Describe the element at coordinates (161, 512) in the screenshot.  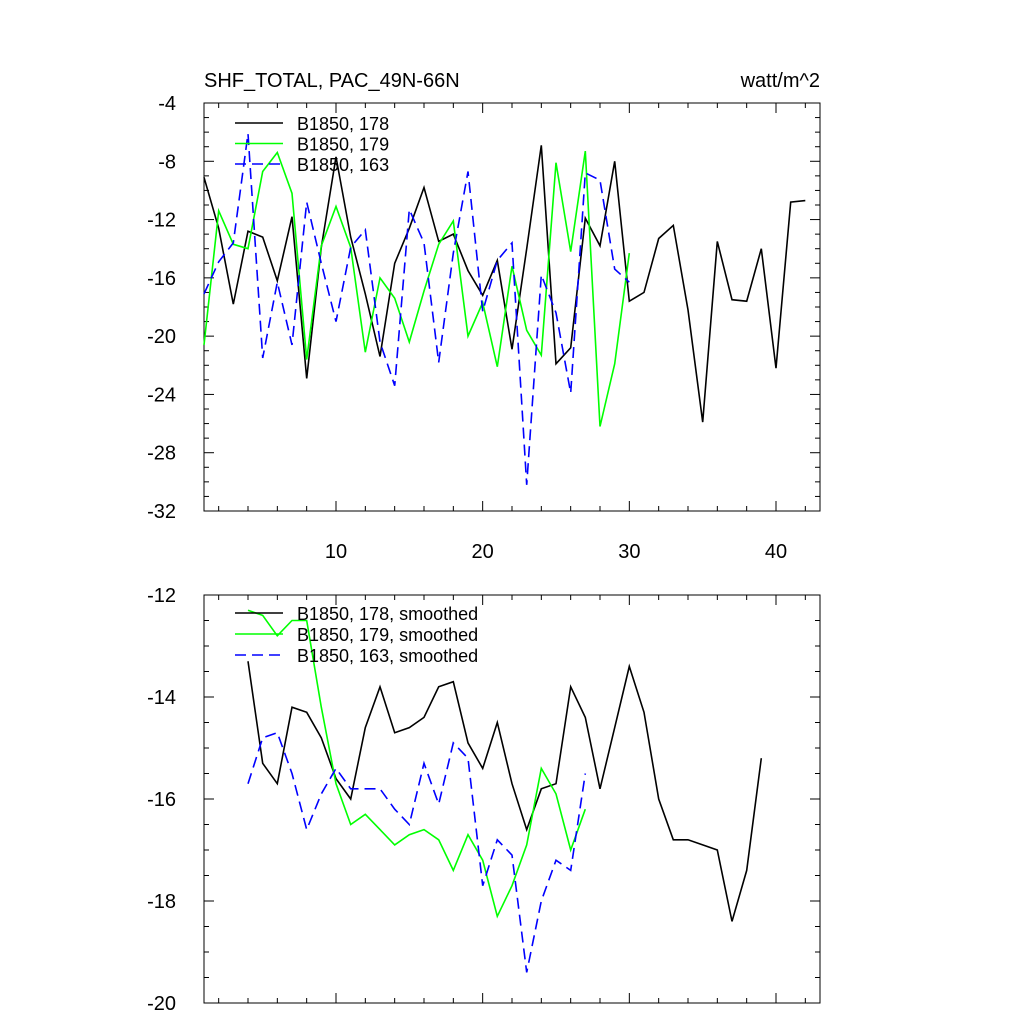
I see `y-tick-label: -32` at that location.